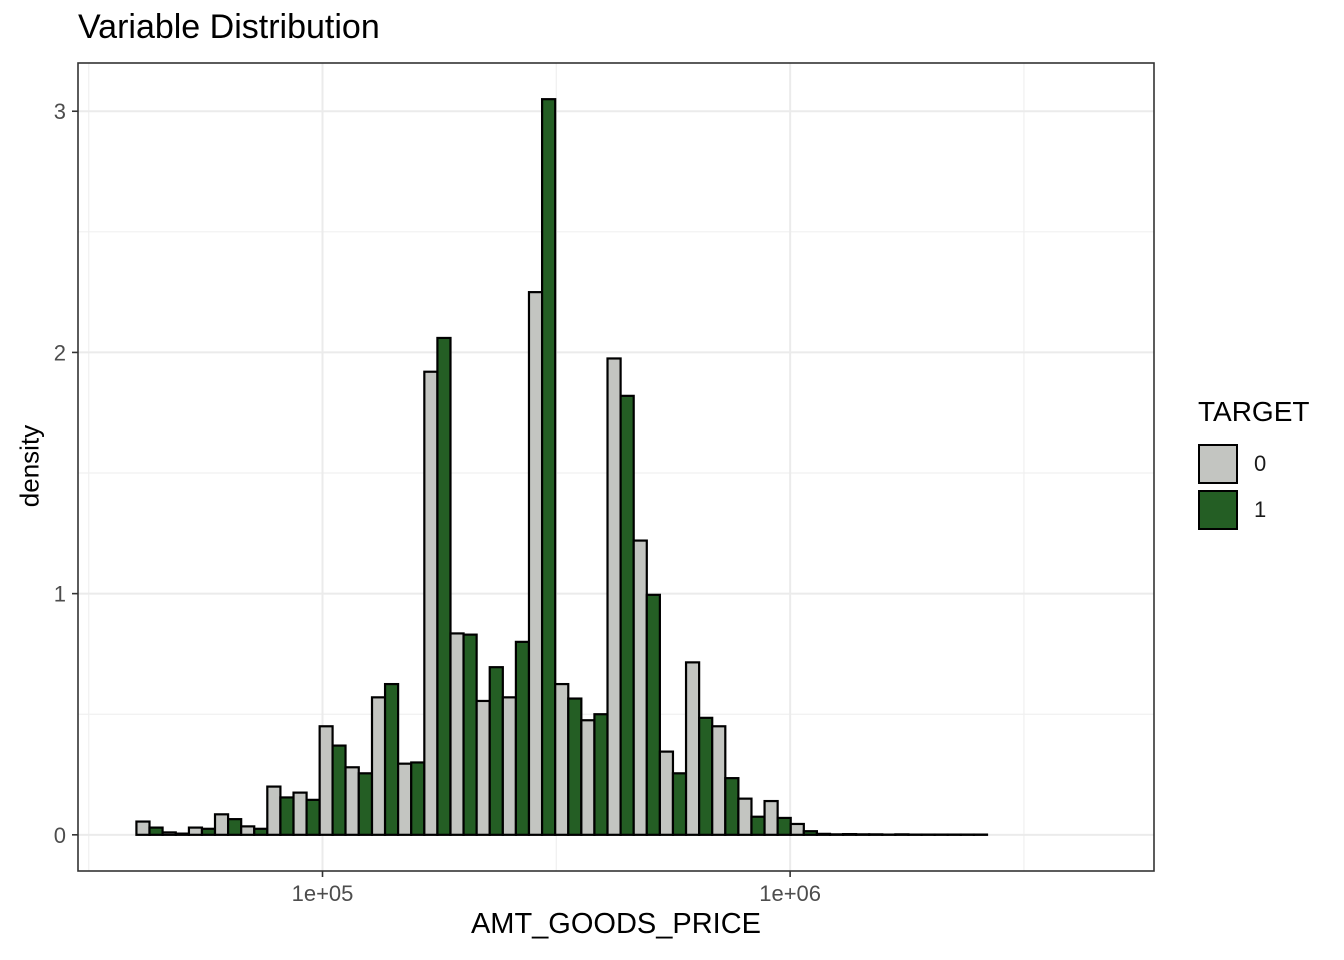 The image size is (1344, 960). What do you see at coordinates (1260, 509) in the screenshot?
I see `legend-label-1: 1` at bounding box center [1260, 509].